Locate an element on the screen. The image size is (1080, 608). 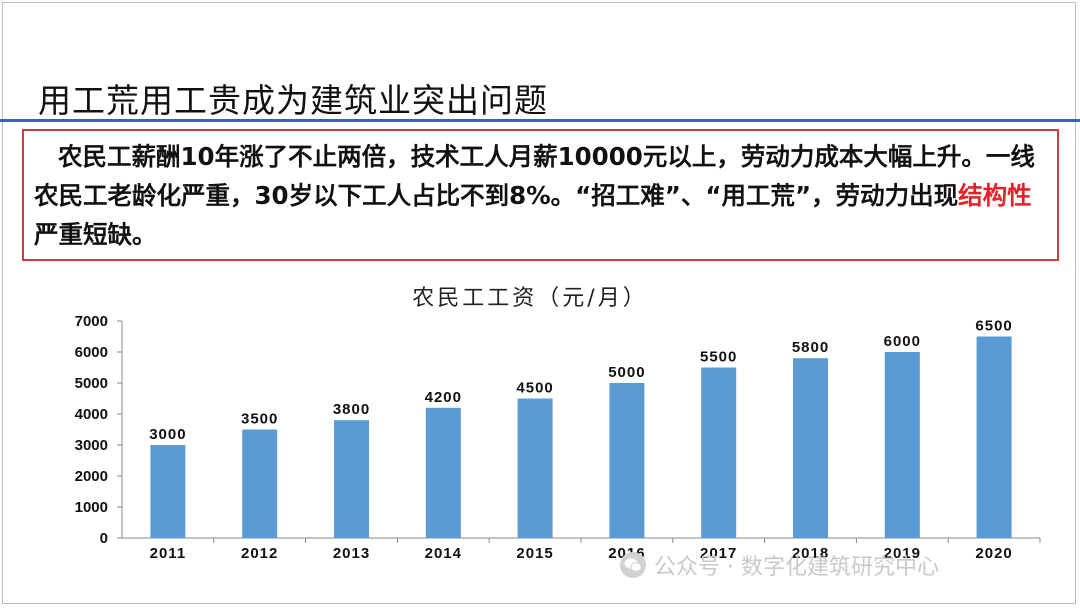
y-tick-label: 0 is located at coordinates (104, 538).